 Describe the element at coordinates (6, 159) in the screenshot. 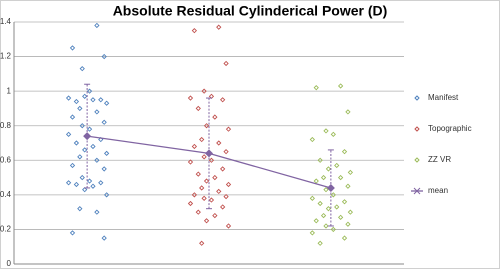

I see `y-tick-label: 0.6` at that location.